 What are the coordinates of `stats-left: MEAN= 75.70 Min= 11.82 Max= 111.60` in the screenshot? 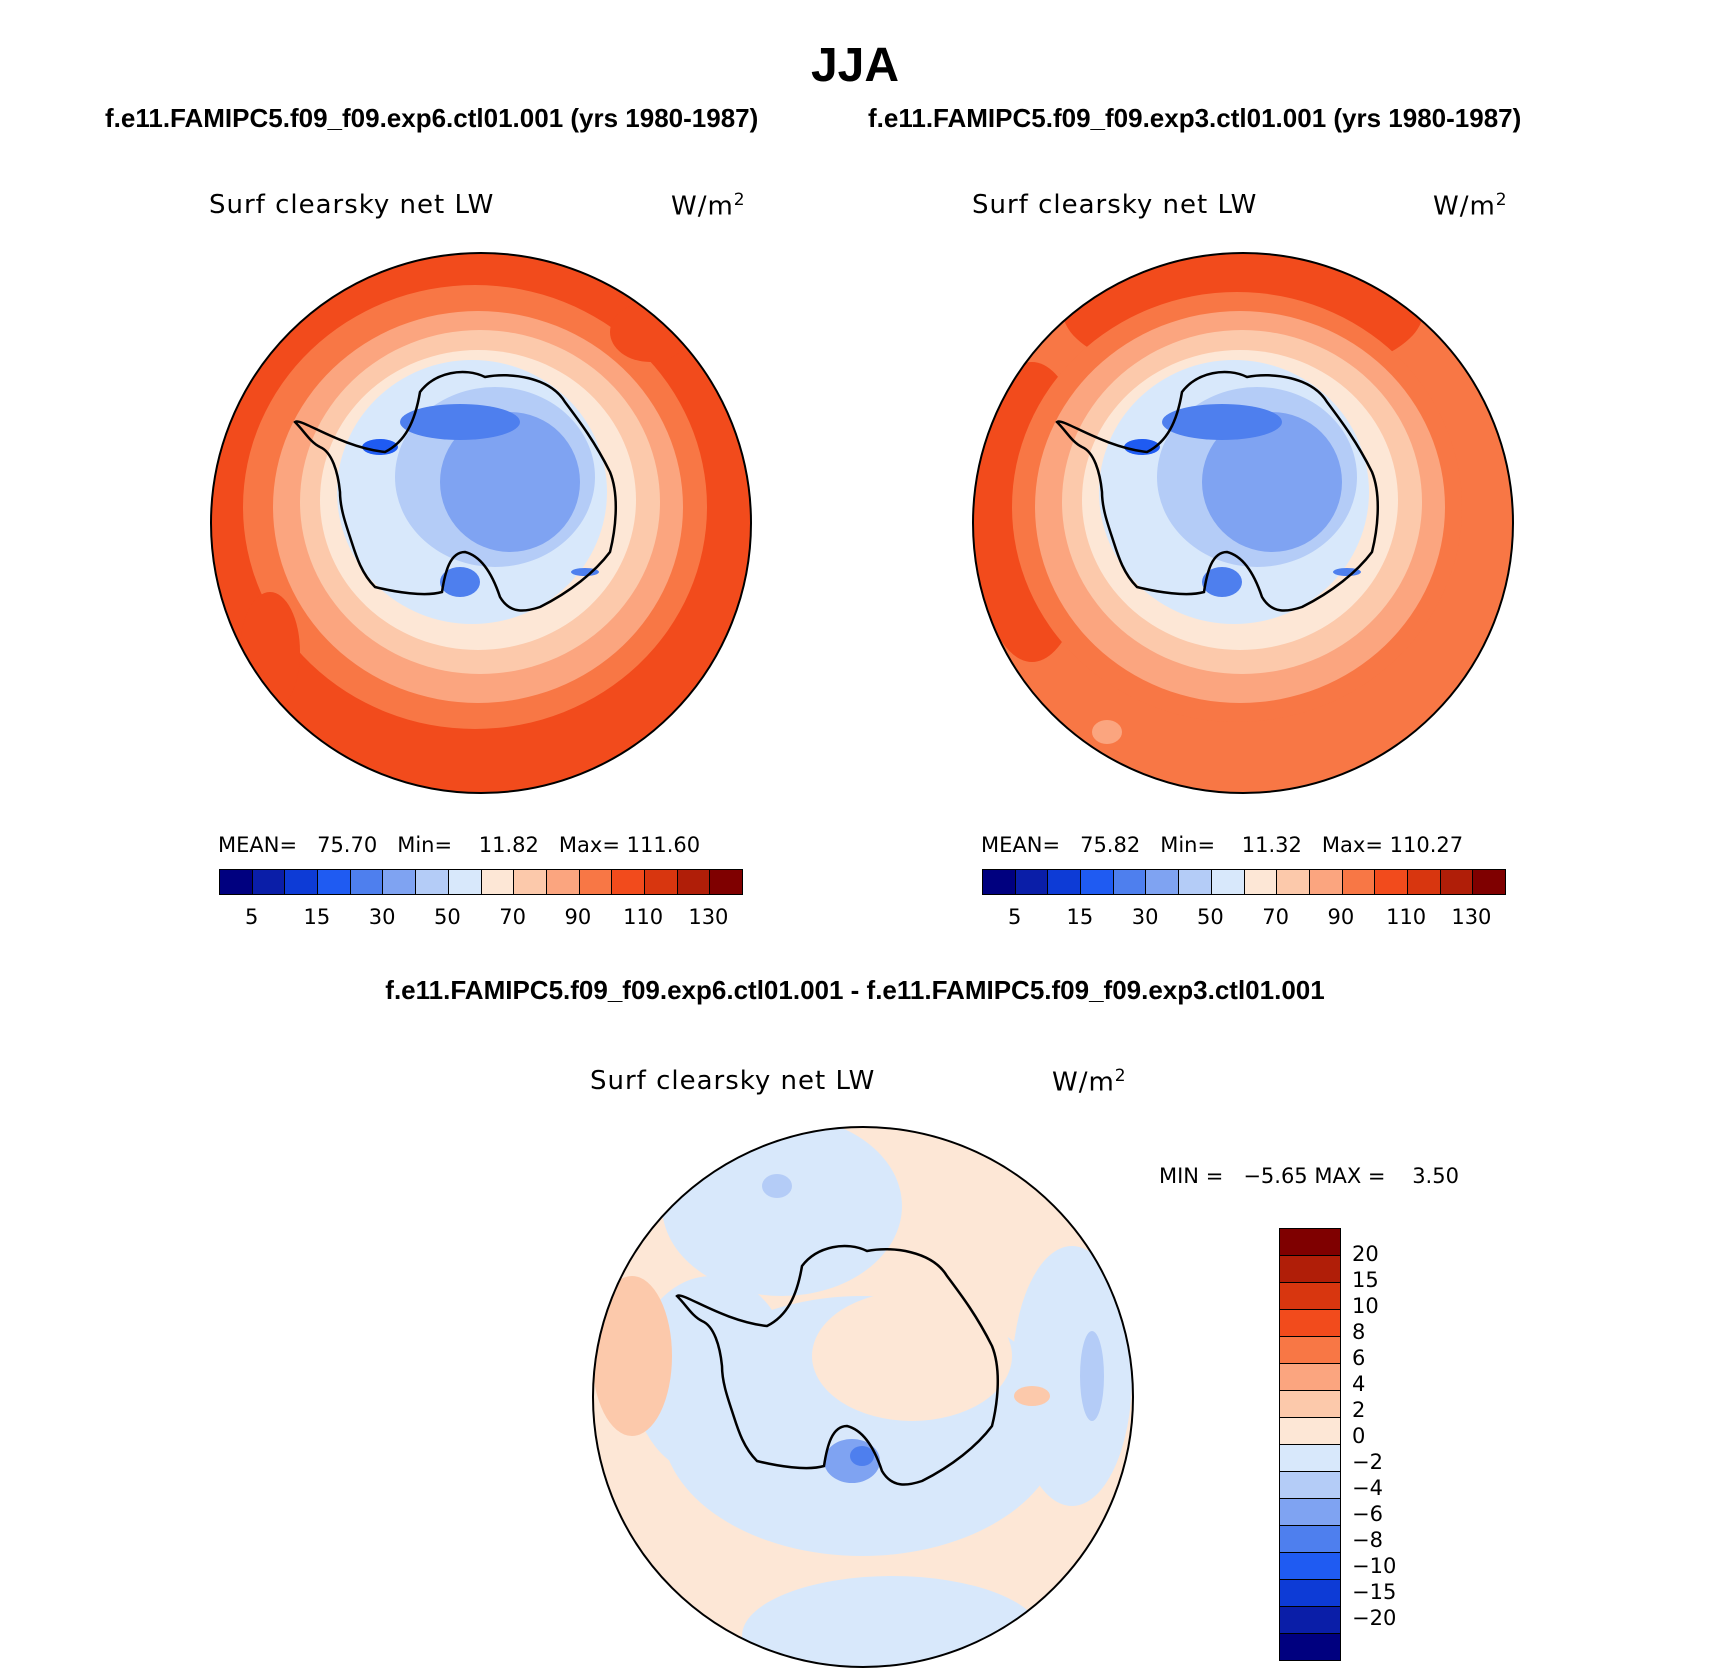 It's located at (459, 845).